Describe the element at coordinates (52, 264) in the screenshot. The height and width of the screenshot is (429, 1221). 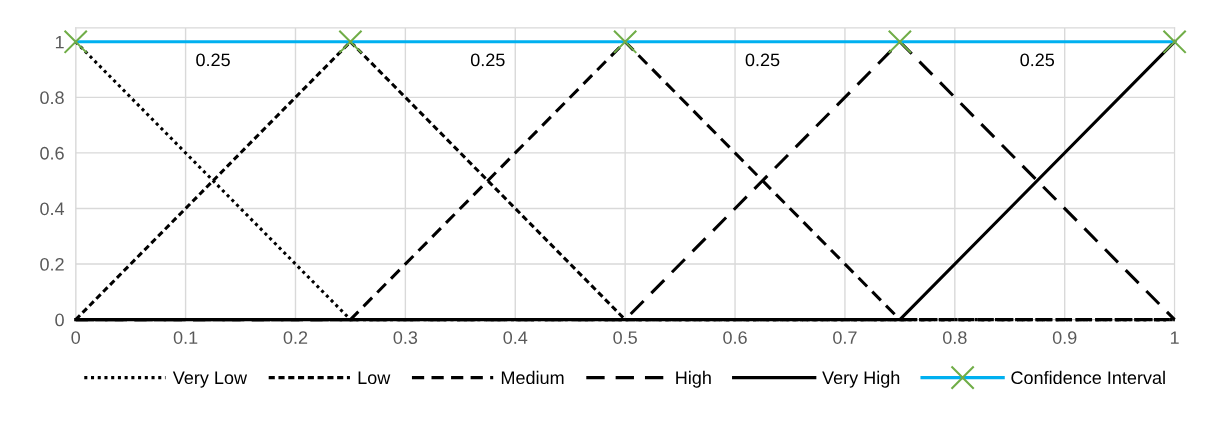
I see `y-tick-label: 0.2` at that location.